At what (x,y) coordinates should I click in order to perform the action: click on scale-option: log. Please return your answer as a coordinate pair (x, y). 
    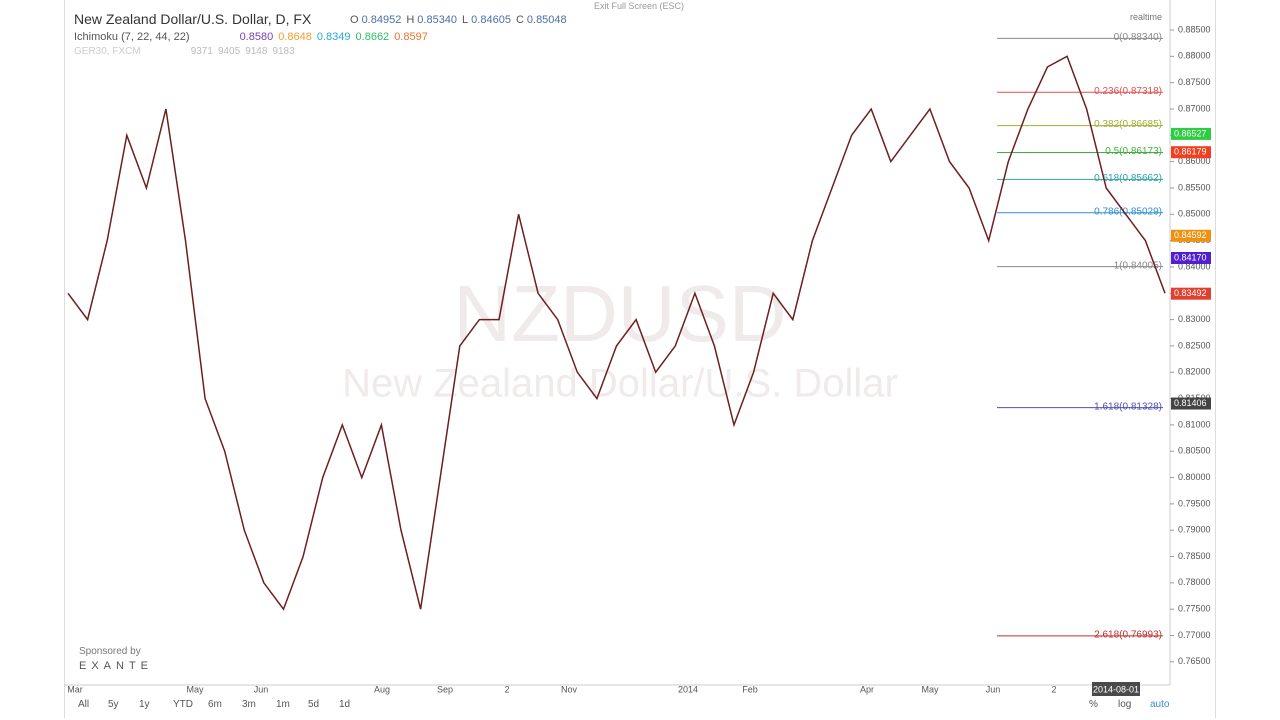
    Looking at the image, I should click on (1125, 704).